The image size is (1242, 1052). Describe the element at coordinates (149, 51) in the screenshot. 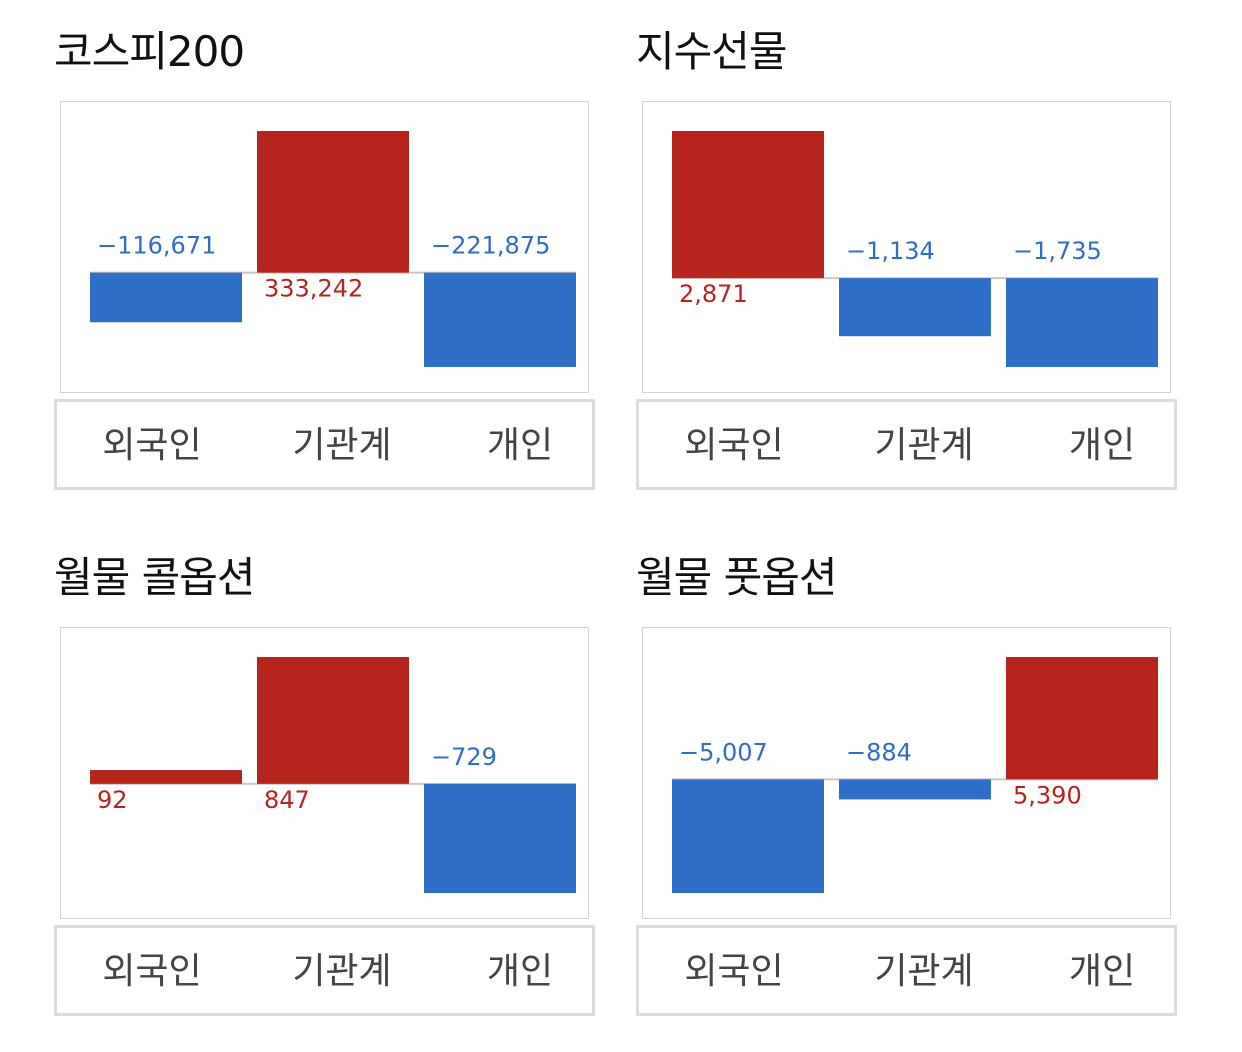

I see `chart-title: 코스피200` at that location.